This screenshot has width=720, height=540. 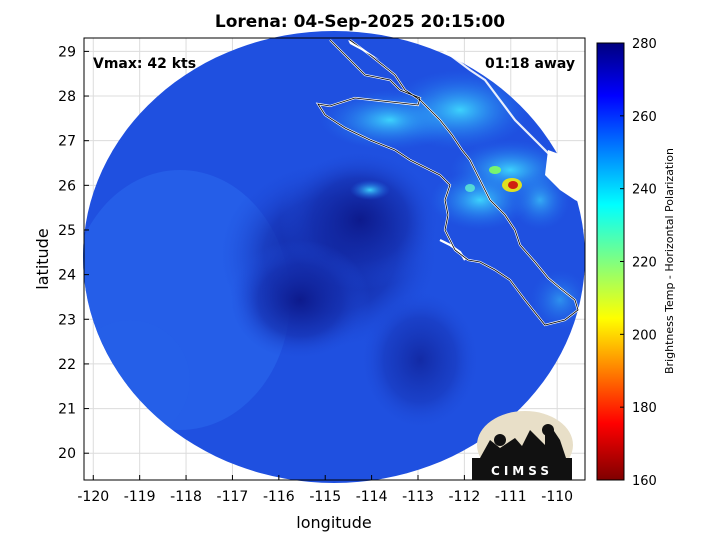 What do you see at coordinates (67, 231) in the screenshot?
I see `y-tick-label: 25` at bounding box center [67, 231].